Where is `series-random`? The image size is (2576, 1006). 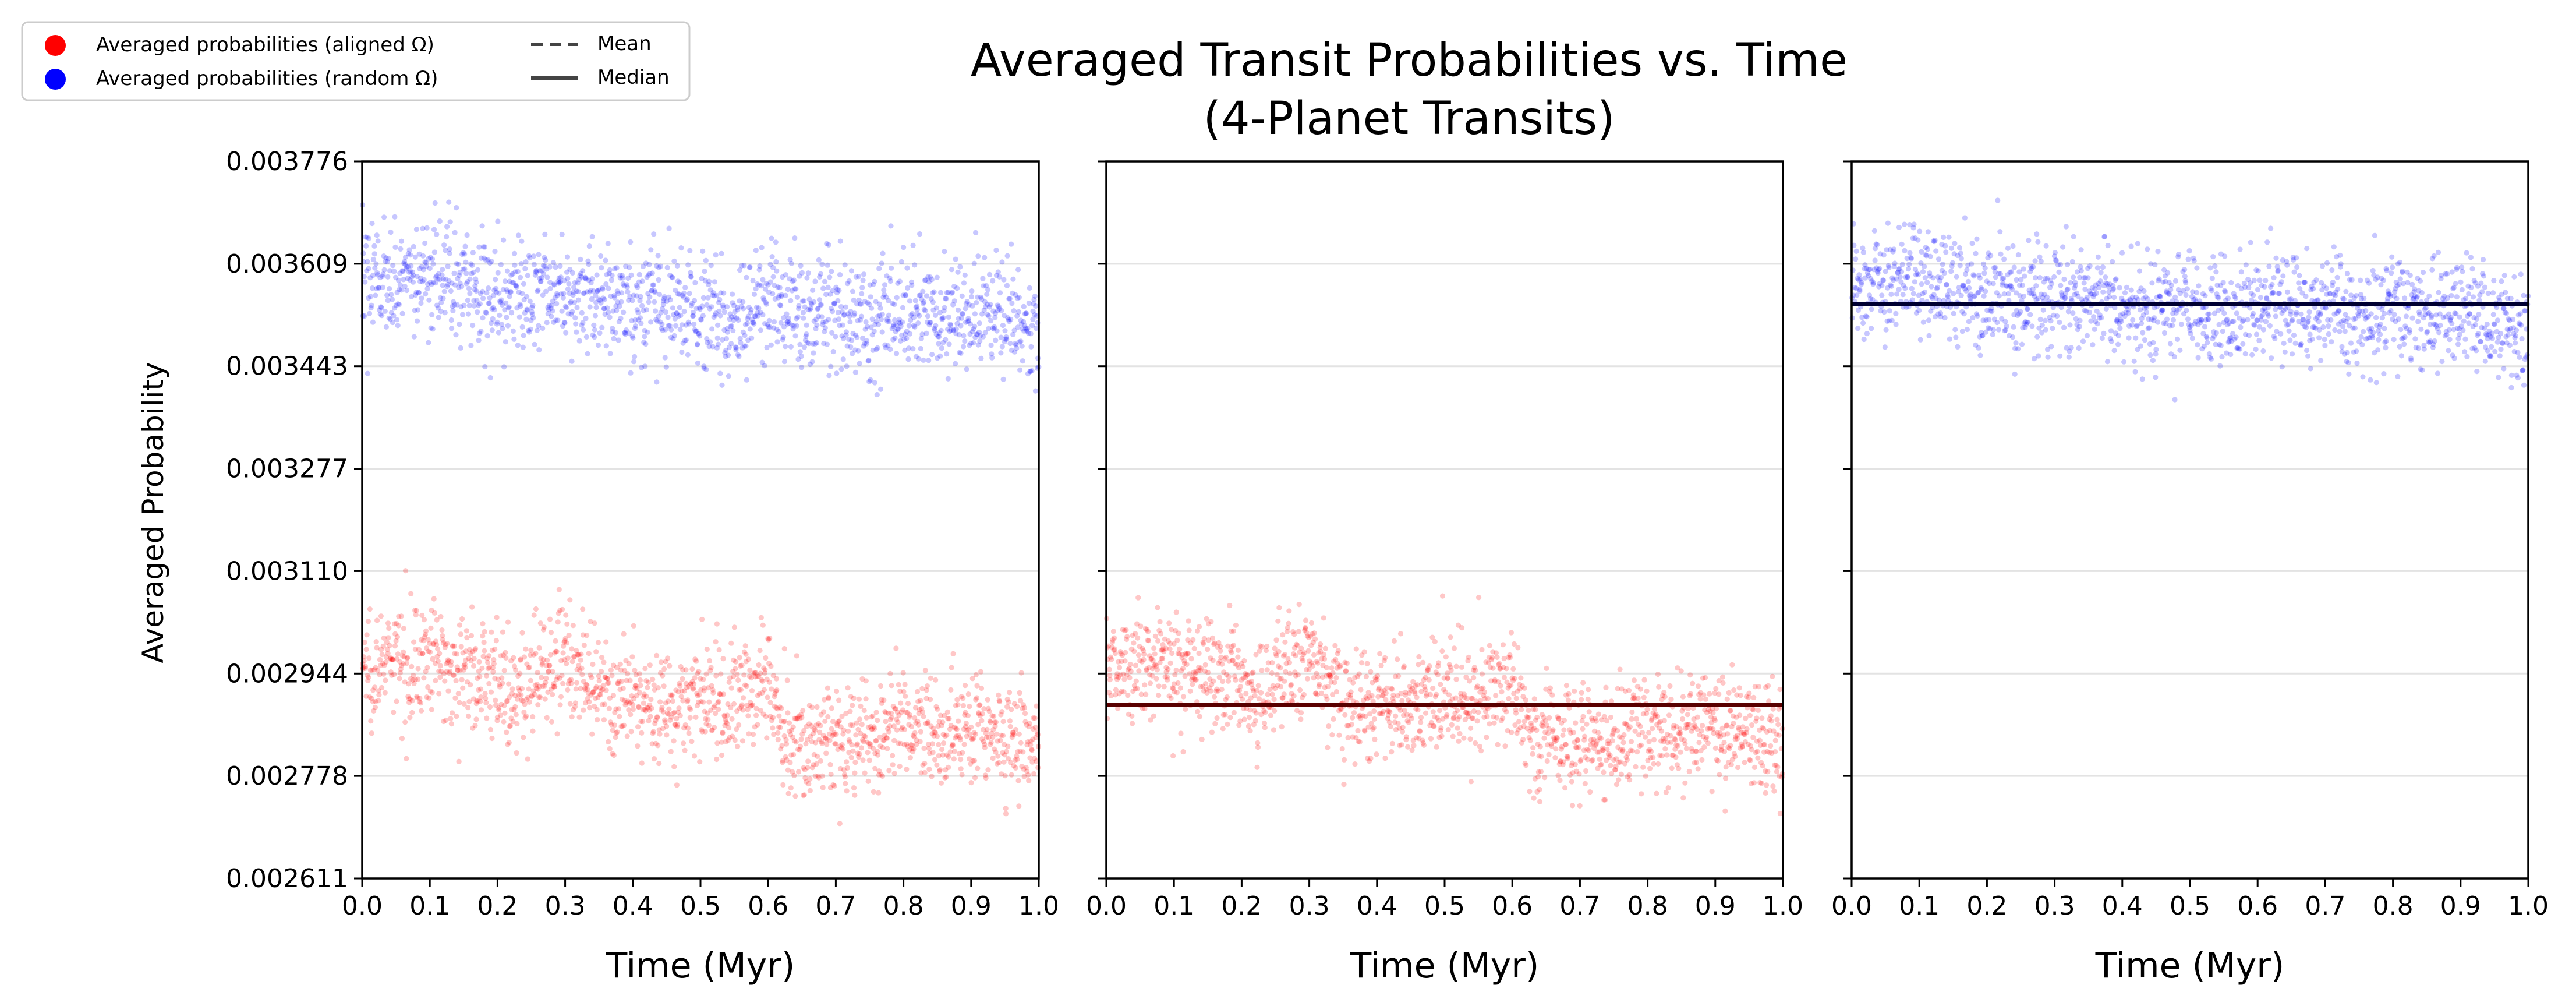
series-random is located at coordinates (701, 298).